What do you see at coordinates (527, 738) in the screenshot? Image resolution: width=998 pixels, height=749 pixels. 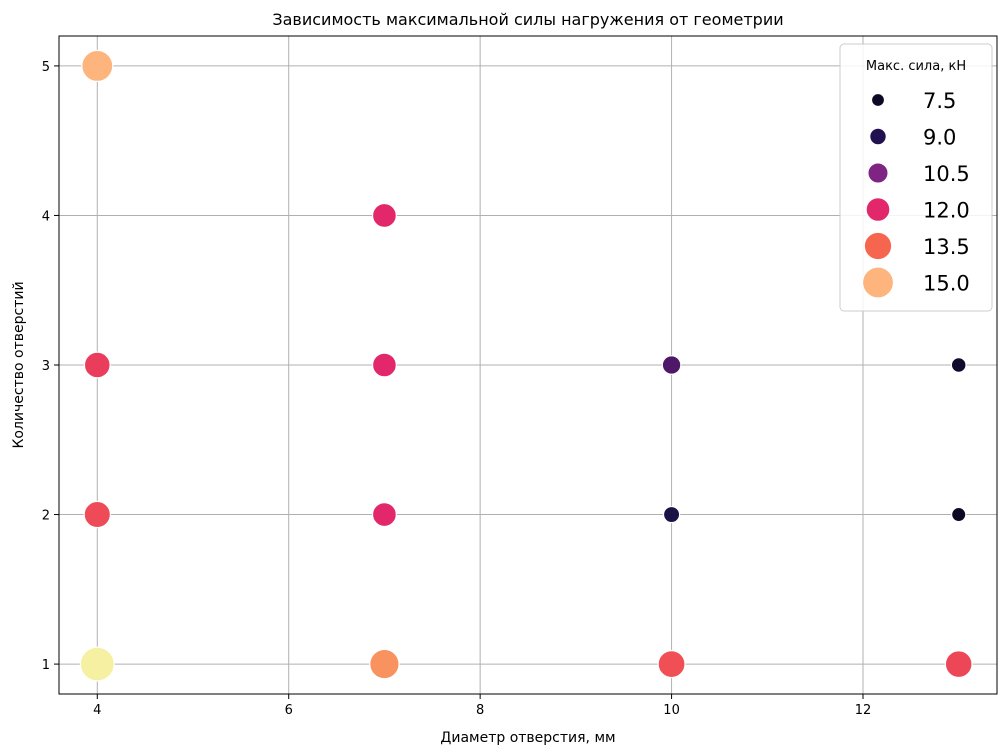 I see `x-axis-label: Диаметр отверстия, мм` at bounding box center [527, 738].